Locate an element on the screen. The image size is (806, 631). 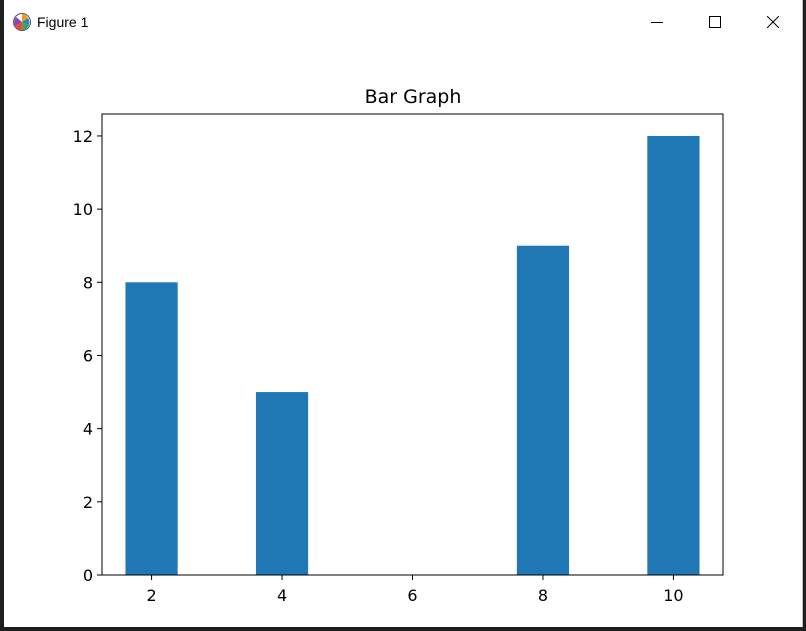
close-icon is located at coordinates (773, 22).